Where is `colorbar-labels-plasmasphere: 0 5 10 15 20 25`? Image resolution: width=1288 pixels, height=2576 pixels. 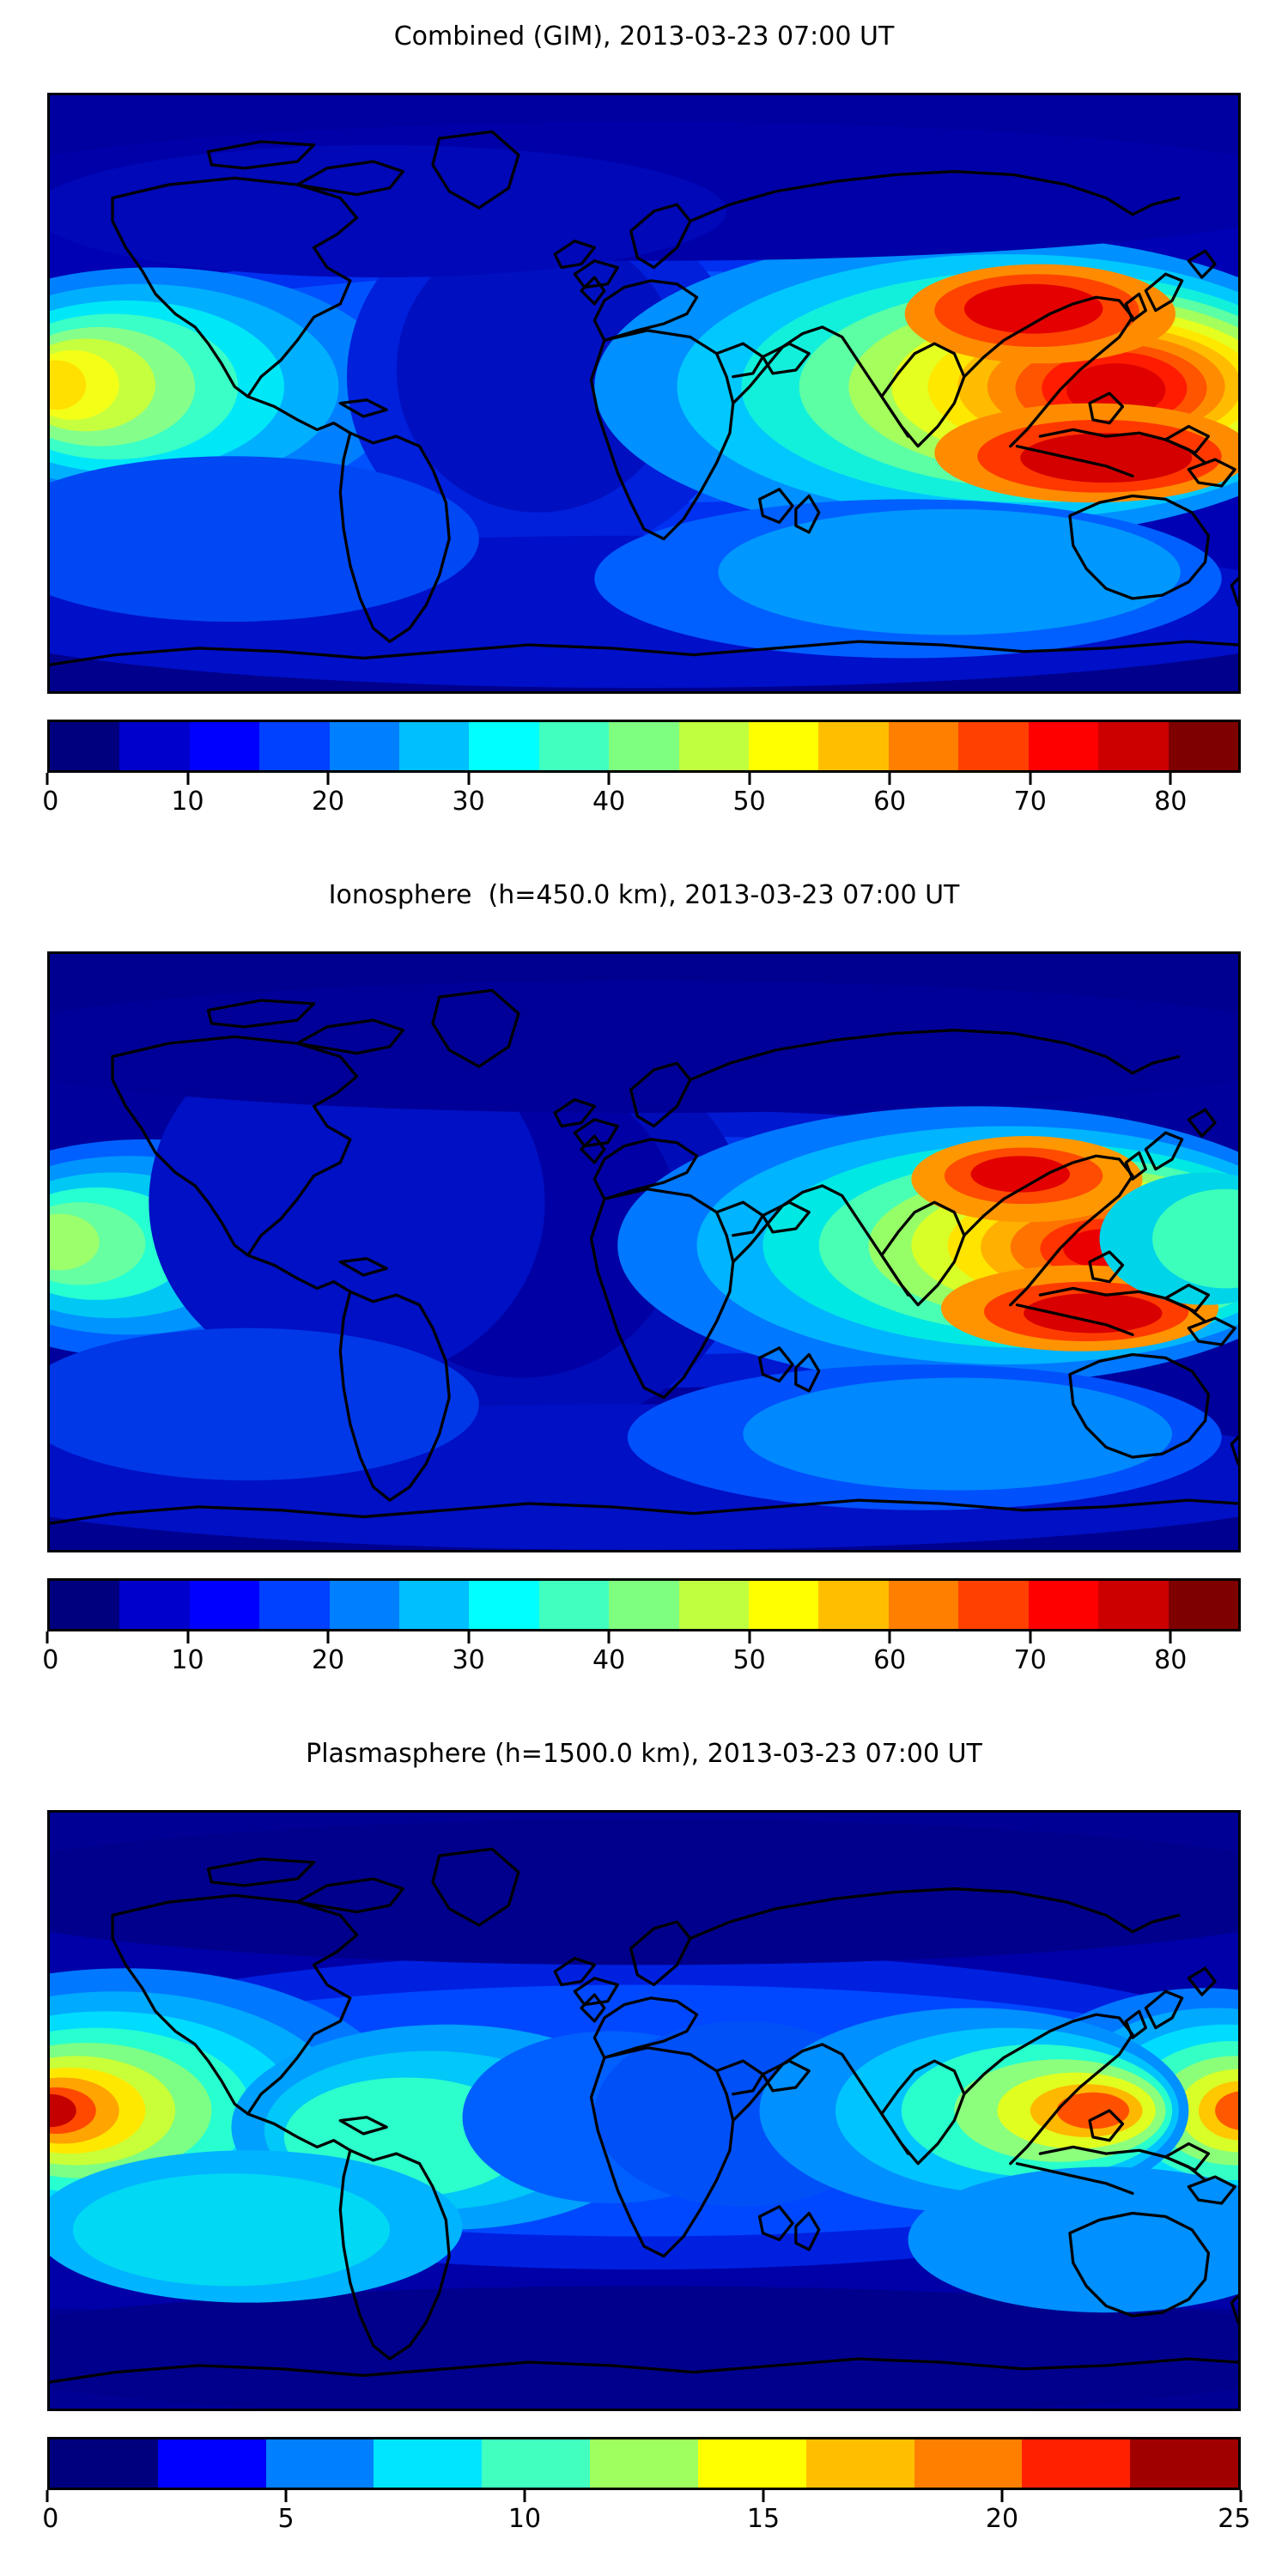
colorbar-labels-plasmasphere: 0 5 10 15 20 25 is located at coordinates (646, 2521).